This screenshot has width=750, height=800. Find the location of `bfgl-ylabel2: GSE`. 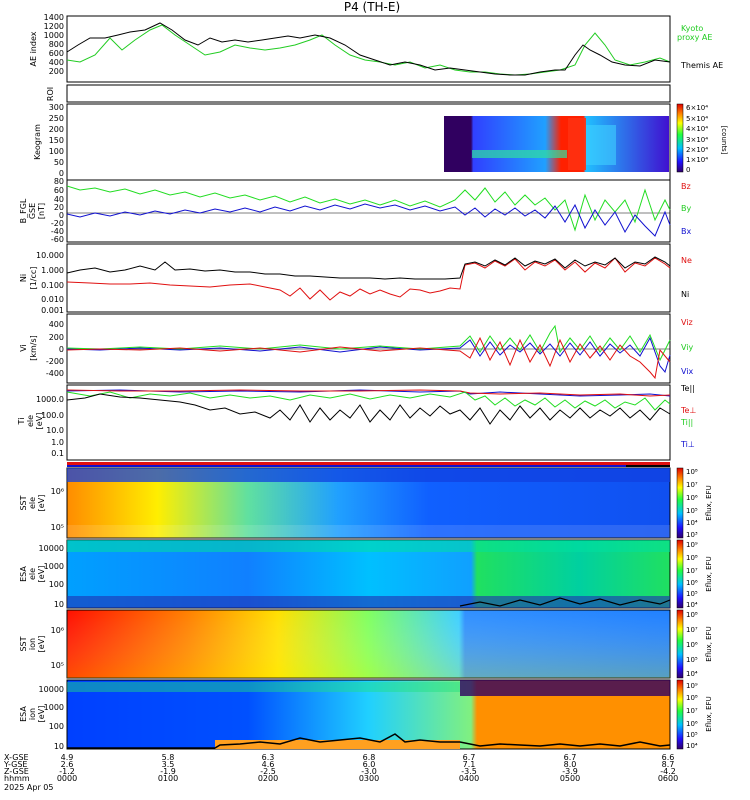

bfgl-ylabel2: GSE is located at coordinates (32, 211).